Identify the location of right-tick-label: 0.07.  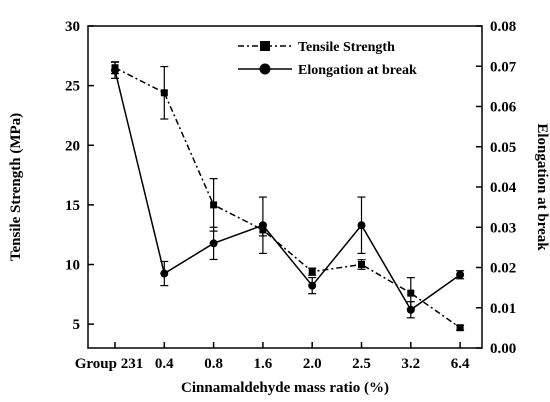
(503, 67).